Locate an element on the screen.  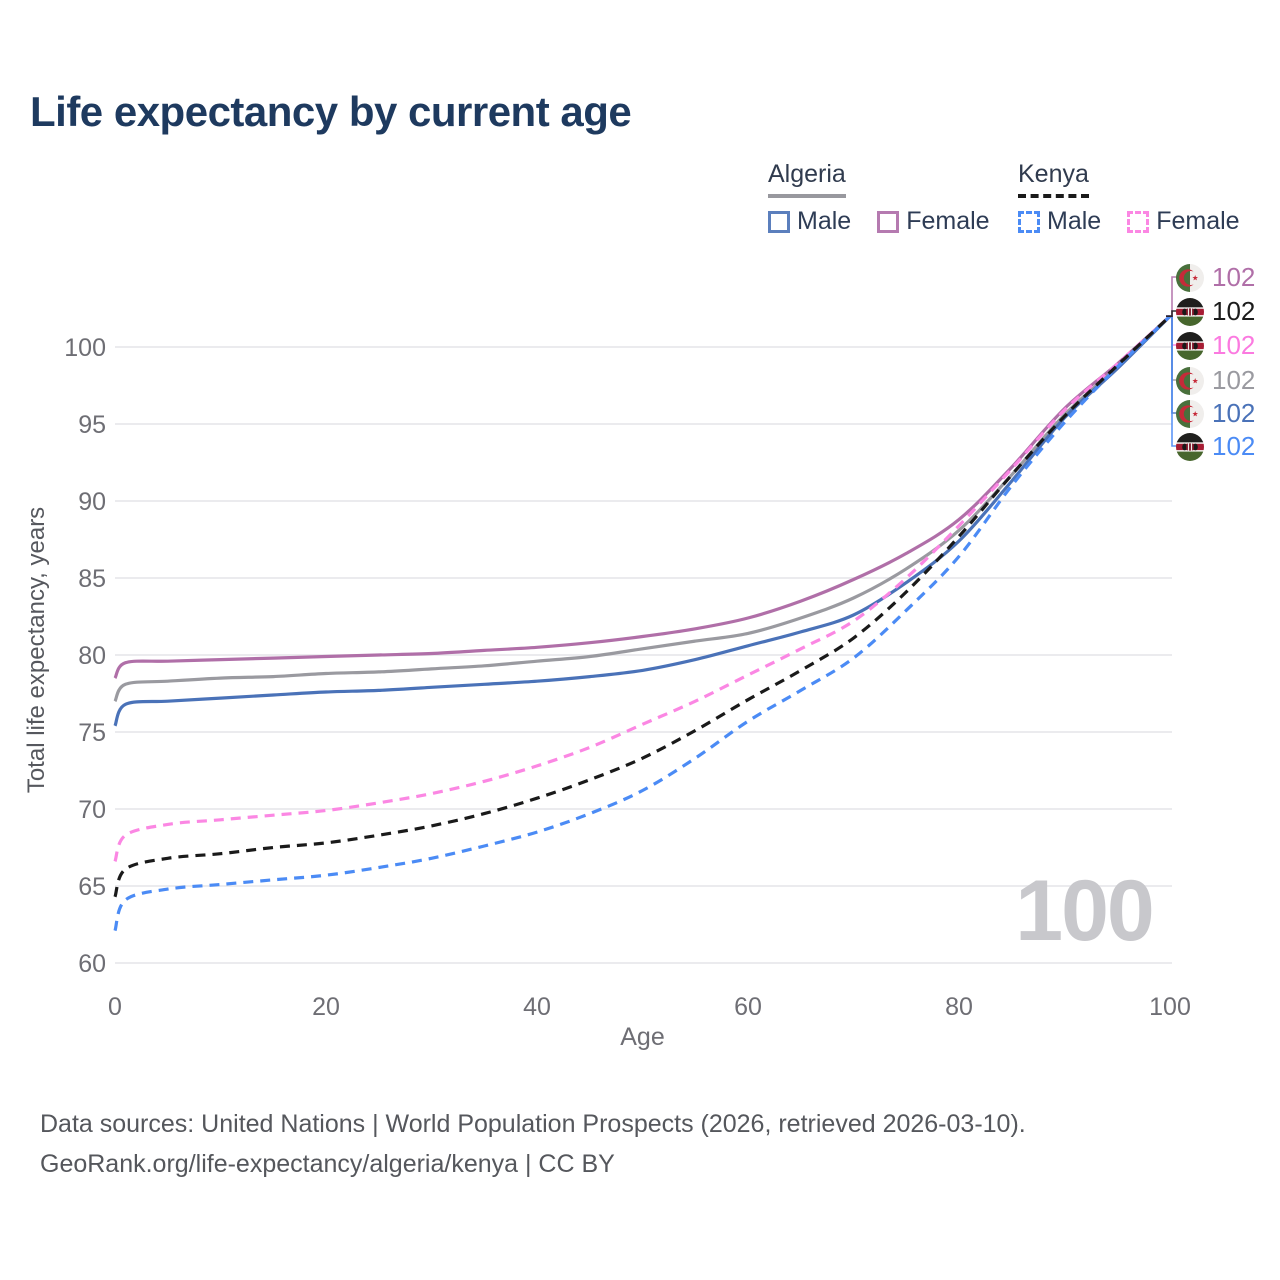
x-tick-label: 0 is located at coordinates (115, 1007).